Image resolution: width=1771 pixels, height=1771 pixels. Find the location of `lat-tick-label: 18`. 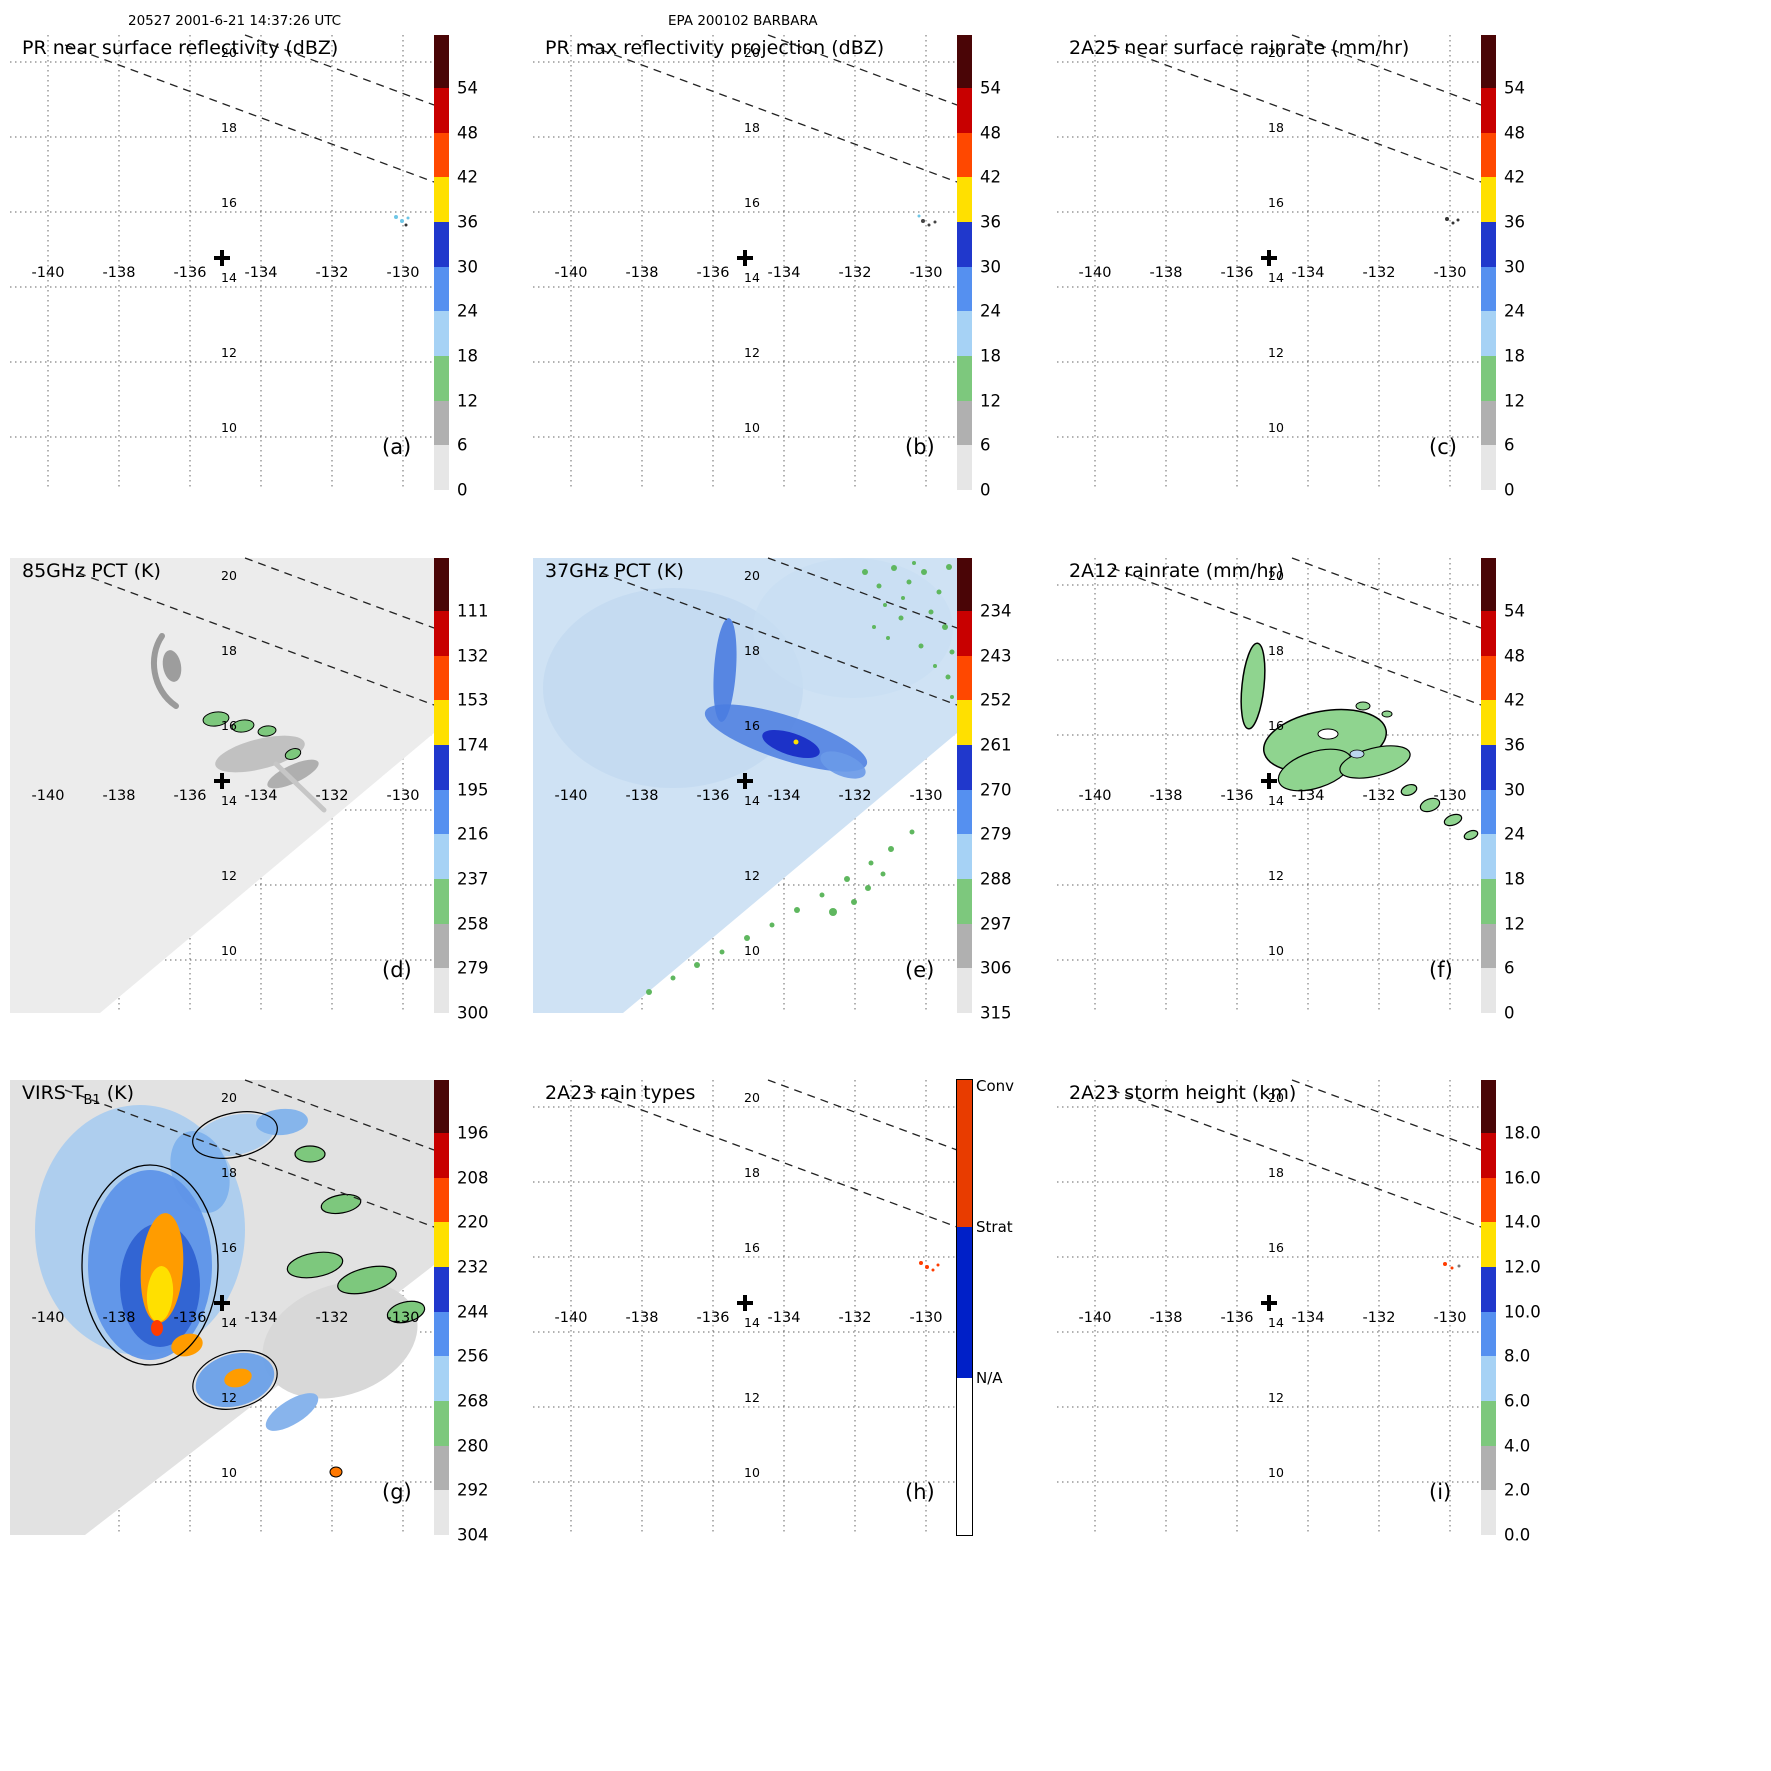

lat-tick-label: 18 is located at coordinates (229, 650).